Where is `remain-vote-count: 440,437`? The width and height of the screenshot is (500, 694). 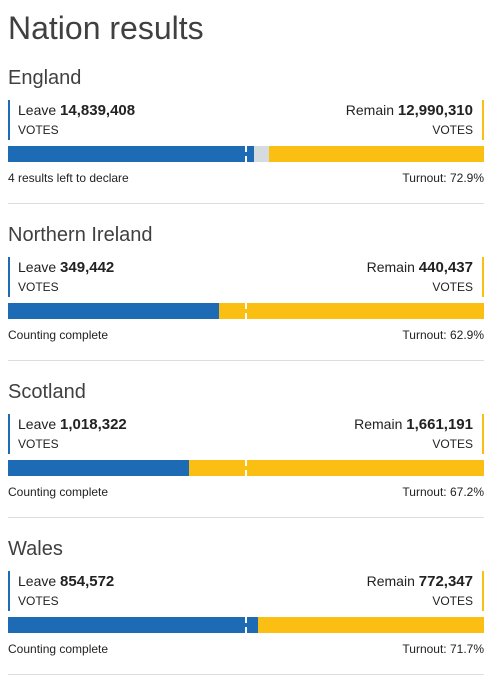 remain-vote-count: 440,437 is located at coordinates (445, 267).